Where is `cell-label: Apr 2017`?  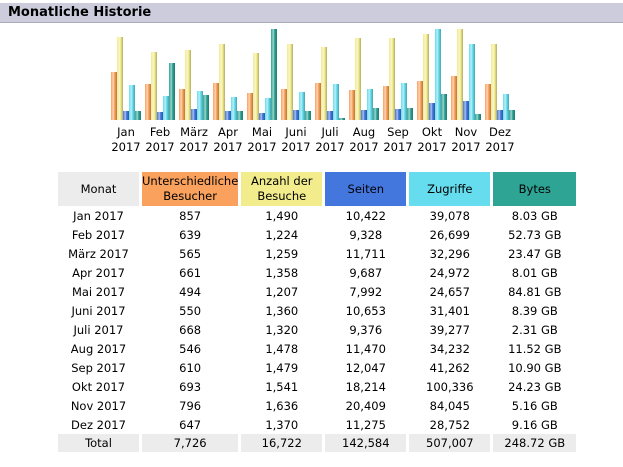 cell-label: Apr 2017 is located at coordinates (98, 272).